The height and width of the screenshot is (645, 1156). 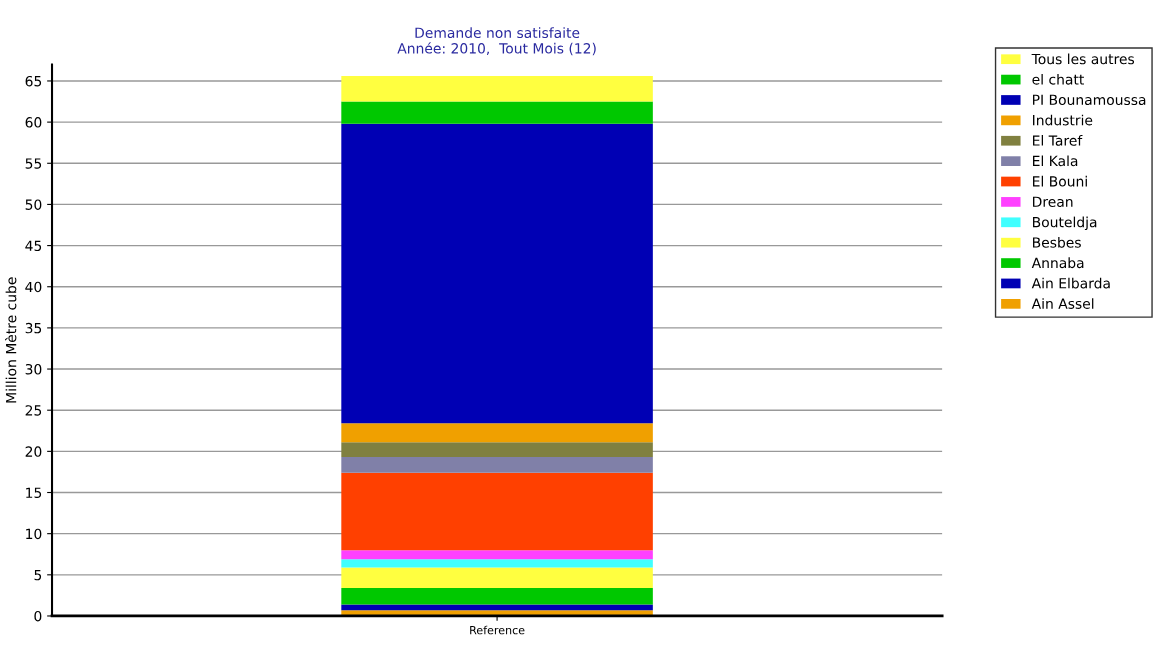 What do you see at coordinates (38, 575) in the screenshot?
I see `y-tick-label: 5` at bounding box center [38, 575].